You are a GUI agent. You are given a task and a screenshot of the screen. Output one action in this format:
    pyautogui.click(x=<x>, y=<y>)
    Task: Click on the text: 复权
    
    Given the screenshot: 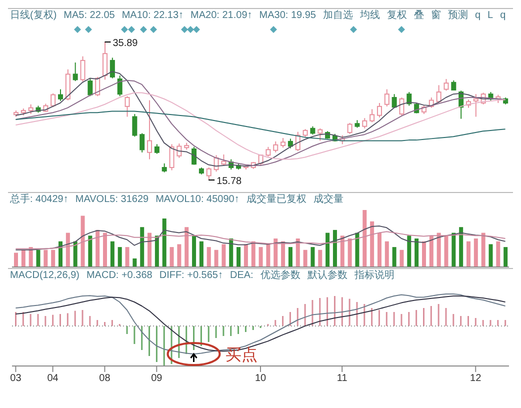 What is the action you would take?
    pyautogui.click(x=396, y=15)
    